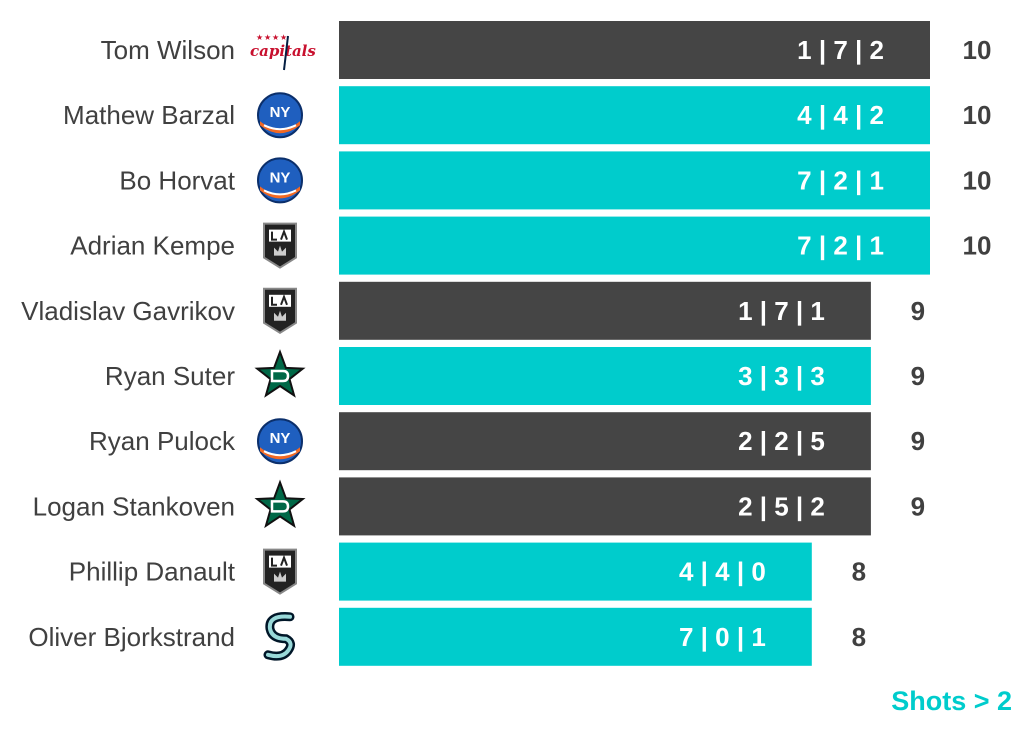  What do you see at coordinates (722, 637) in the screenshot?
I see `bar-data-label: 7 | 0 | 1` at bounding box center [722, 637].